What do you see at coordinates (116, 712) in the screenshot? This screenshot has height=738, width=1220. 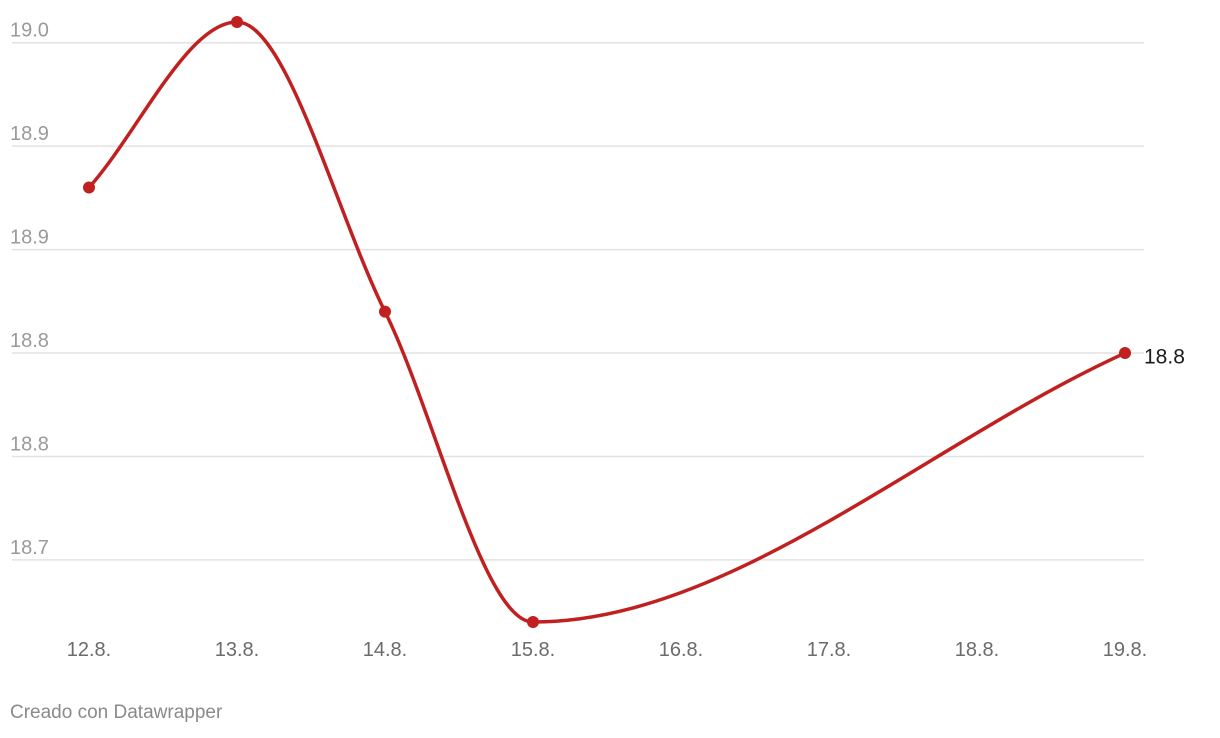 I see `footer-credit: Creado con Datawrapper` at bounding box center [116, 712].